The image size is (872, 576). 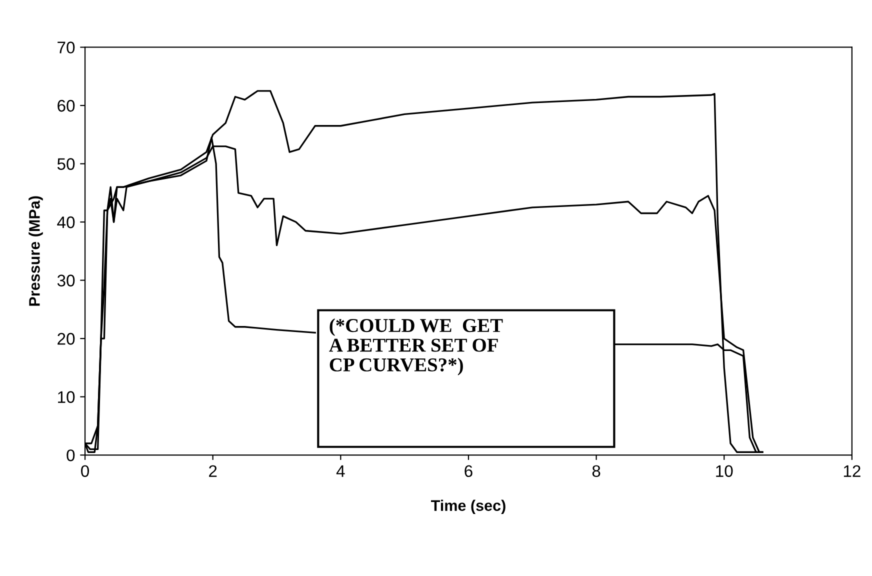 What do you see at coordinates (66, 164) in the screenshot?
I see `y-tick-label: 50` at bounding box center [66, 164].